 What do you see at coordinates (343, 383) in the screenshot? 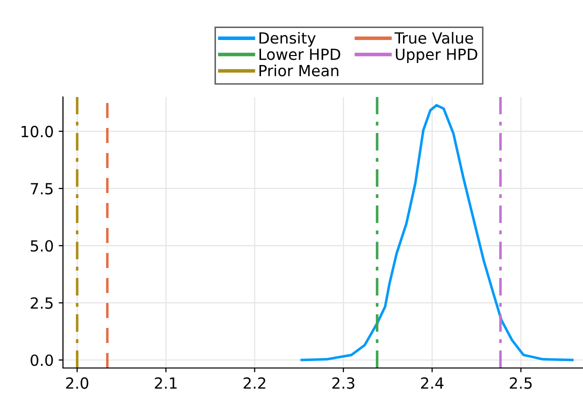
I see `x-tick-label: 2.3` at bounding box center [343, 383].